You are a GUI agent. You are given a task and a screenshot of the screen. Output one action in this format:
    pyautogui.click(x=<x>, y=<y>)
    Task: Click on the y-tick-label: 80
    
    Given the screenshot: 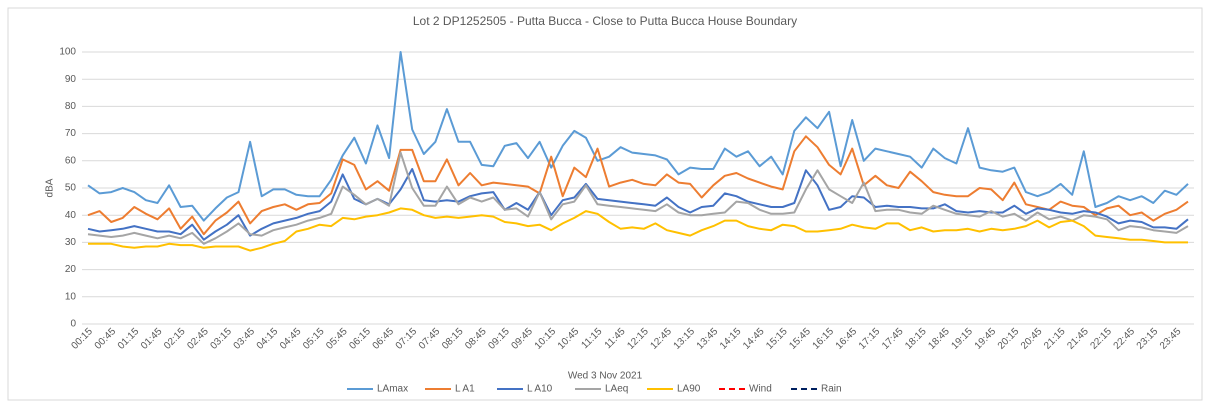 What is the action you would take?
    pyautogui.click(x=71, y=106)
    